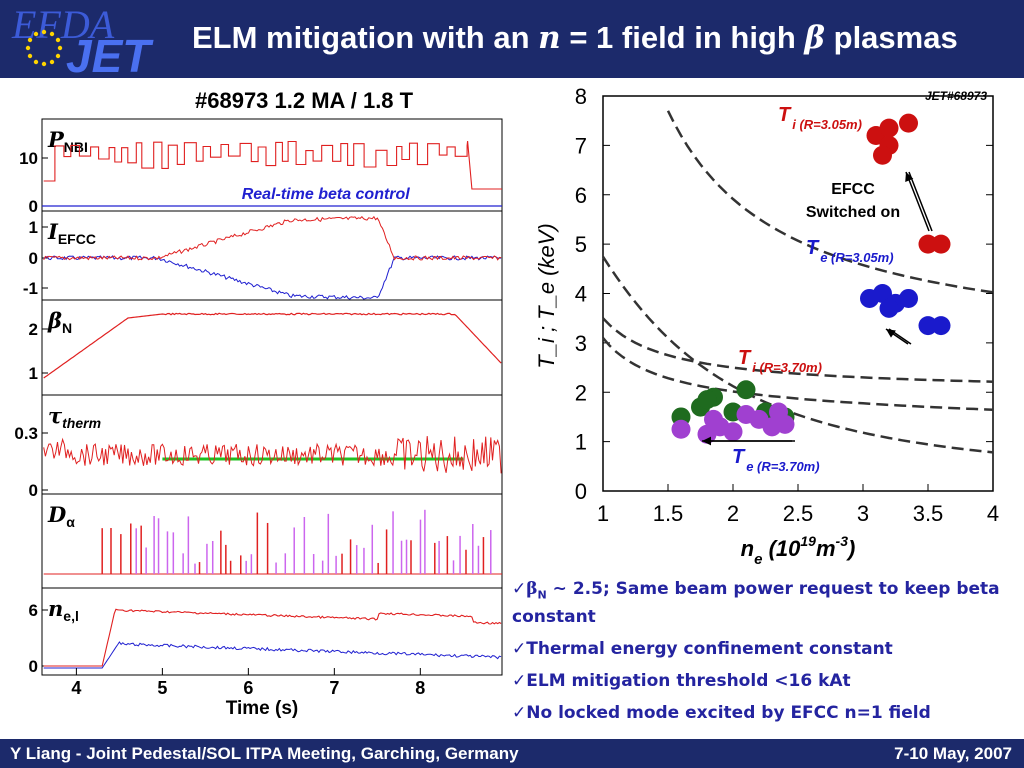 The width and height of the screenshot is (1024, 768). I want to click on x-tick-label: 1.5, so click(668, 513).